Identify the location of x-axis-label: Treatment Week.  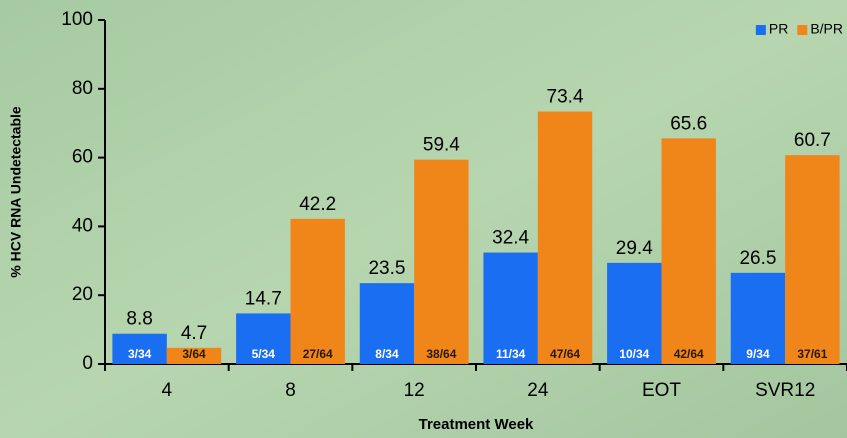
(476, 424).